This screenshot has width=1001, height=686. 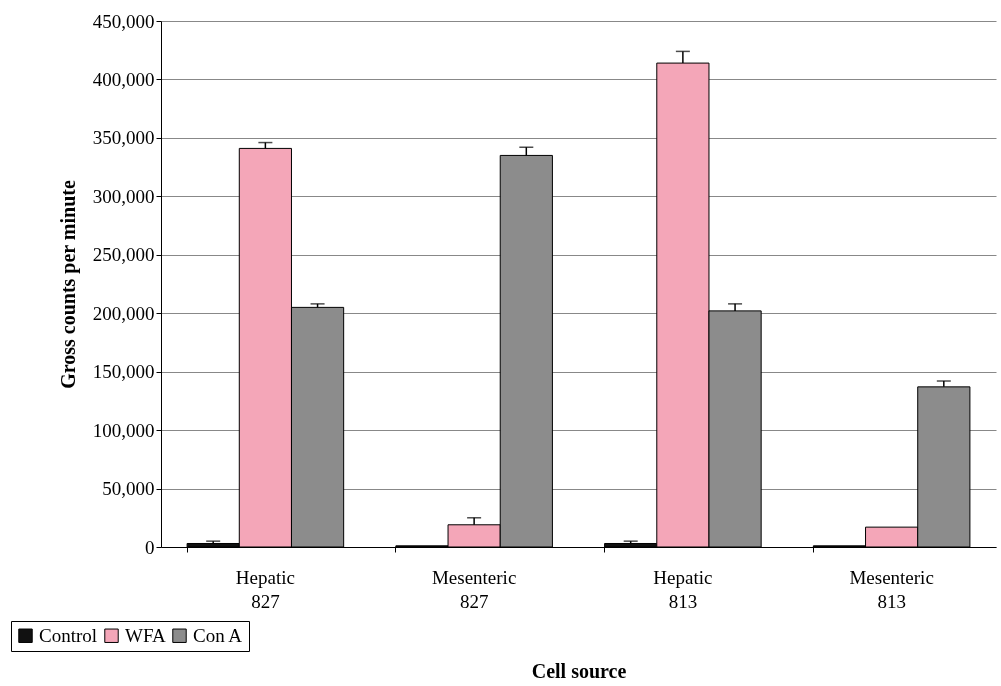 What do you see at coordinates (123, 21) in the screenshot?
I see `y-tick-label: 450,000` at bounding box center [123, 21].